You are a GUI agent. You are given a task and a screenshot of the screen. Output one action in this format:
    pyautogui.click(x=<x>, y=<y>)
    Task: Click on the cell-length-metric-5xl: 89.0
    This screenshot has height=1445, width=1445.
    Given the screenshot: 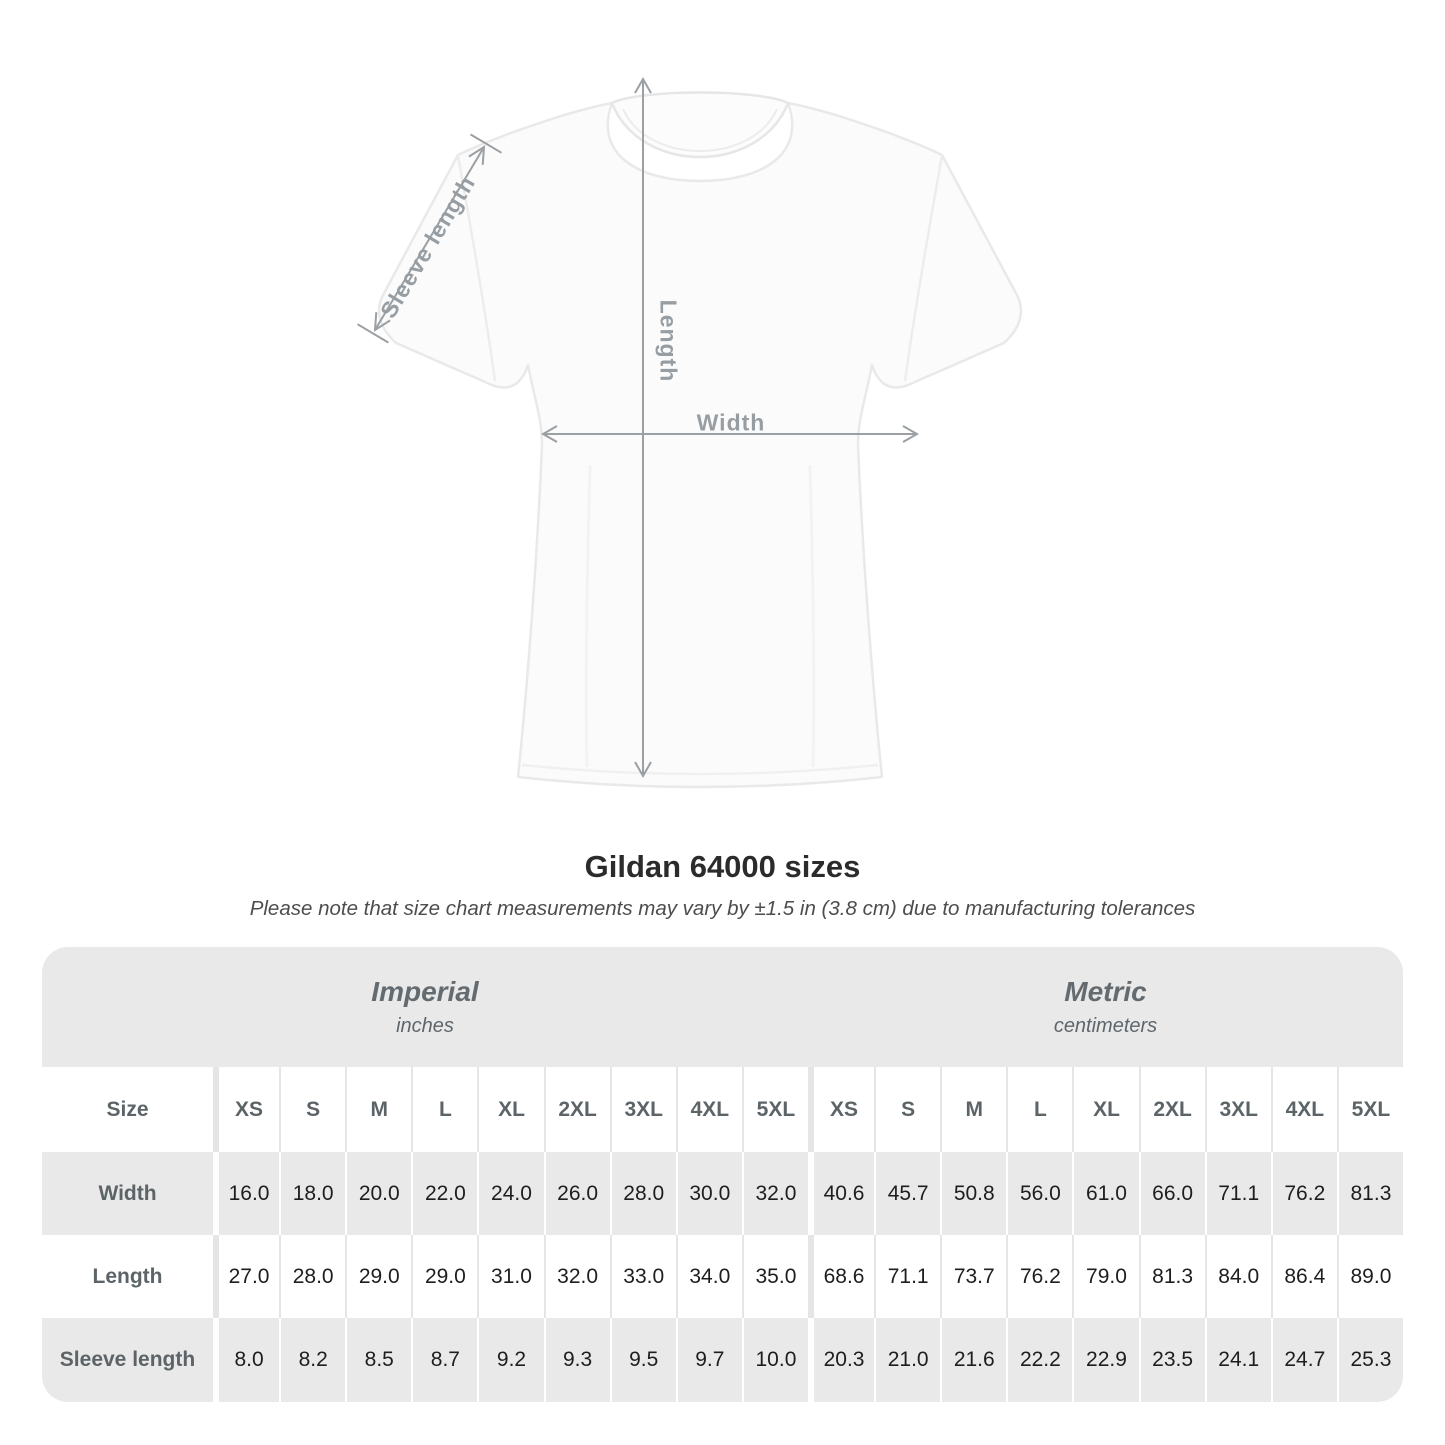 What is the action you would take?
    pyautogui.click(x=1369, y=1276)
    